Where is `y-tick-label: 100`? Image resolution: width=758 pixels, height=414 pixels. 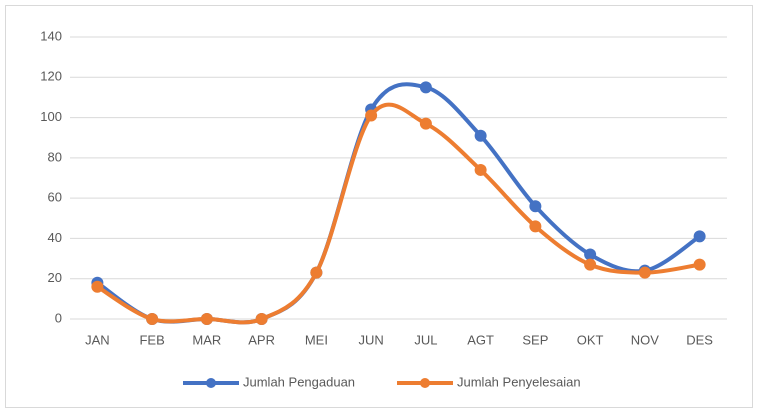 y-tick-label: 100 is located at coordinates (51, 116).